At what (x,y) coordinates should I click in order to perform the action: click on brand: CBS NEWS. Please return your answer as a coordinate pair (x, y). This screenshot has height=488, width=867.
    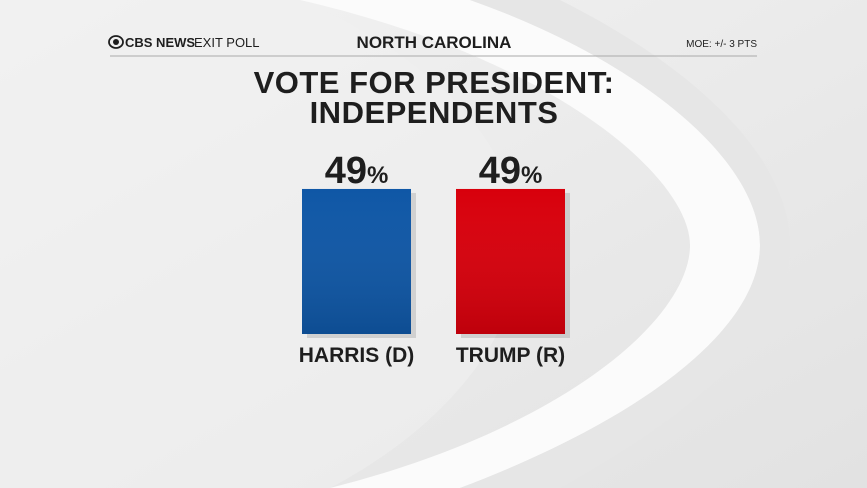
    Looking at the image, I should click on (160, 42).